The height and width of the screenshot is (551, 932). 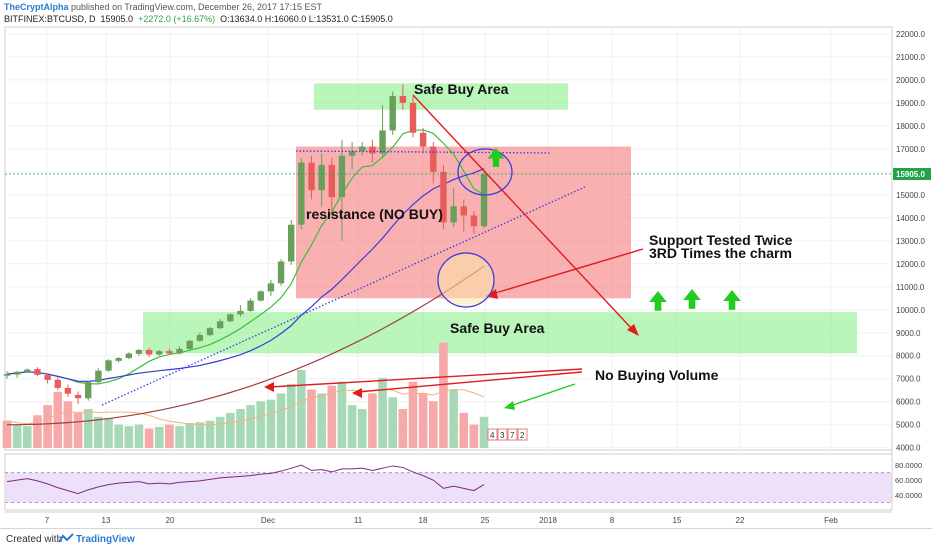 I want to click on x-tick-label: 13, so click(x=106, y=520).